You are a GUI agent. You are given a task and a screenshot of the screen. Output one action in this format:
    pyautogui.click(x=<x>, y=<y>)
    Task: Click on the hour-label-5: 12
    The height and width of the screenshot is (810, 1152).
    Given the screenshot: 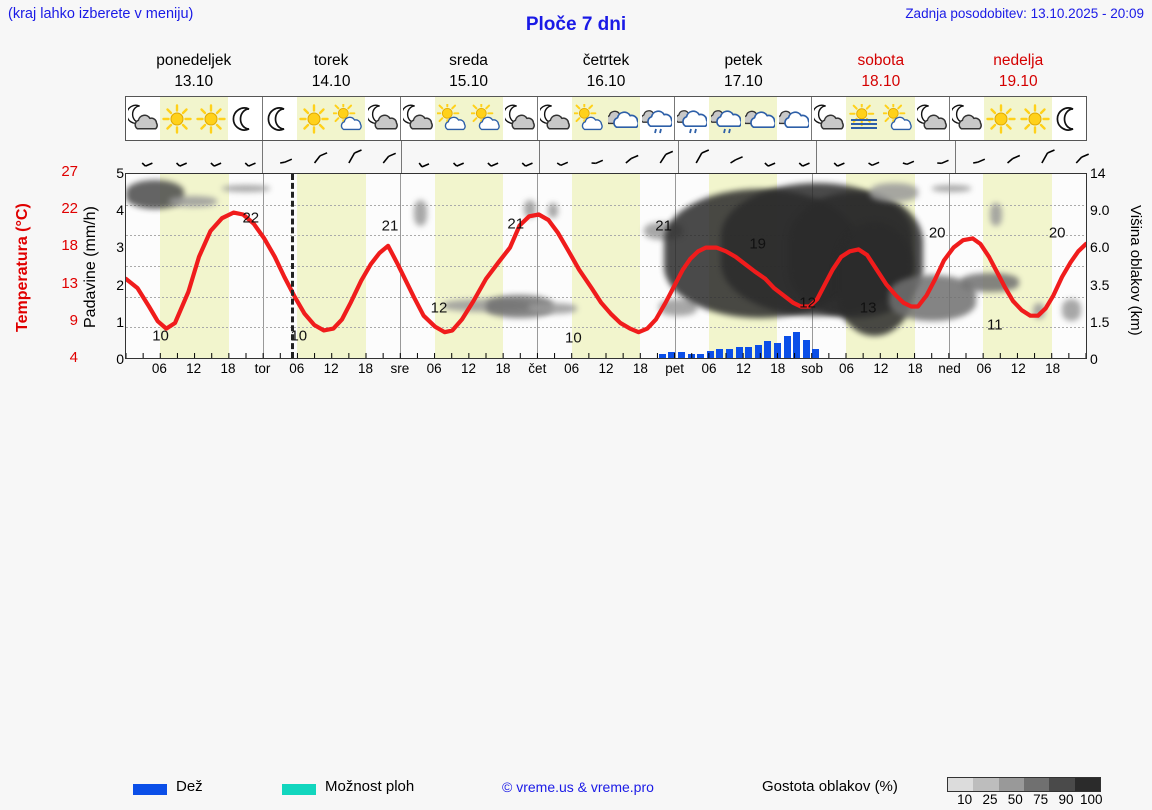 What is the action you would take?
    pyautogui.click(x=331, y=368)
    